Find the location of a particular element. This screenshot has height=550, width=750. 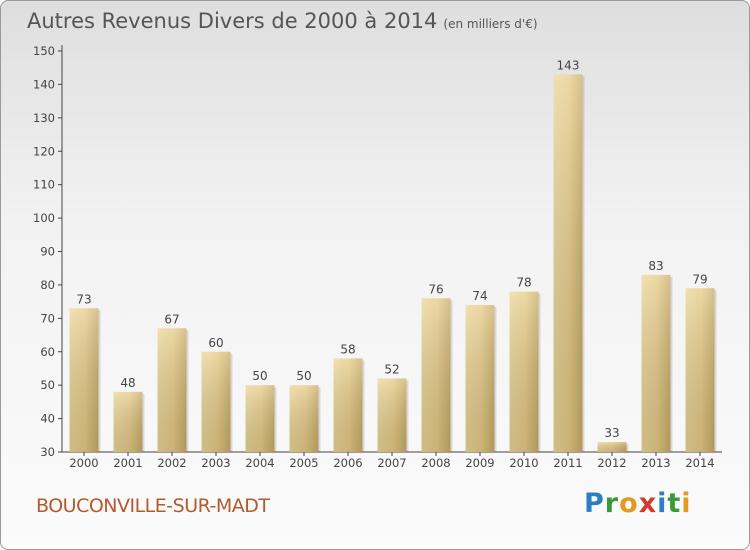

x-tick-label: 2007 is located at coordinates (391, 463).